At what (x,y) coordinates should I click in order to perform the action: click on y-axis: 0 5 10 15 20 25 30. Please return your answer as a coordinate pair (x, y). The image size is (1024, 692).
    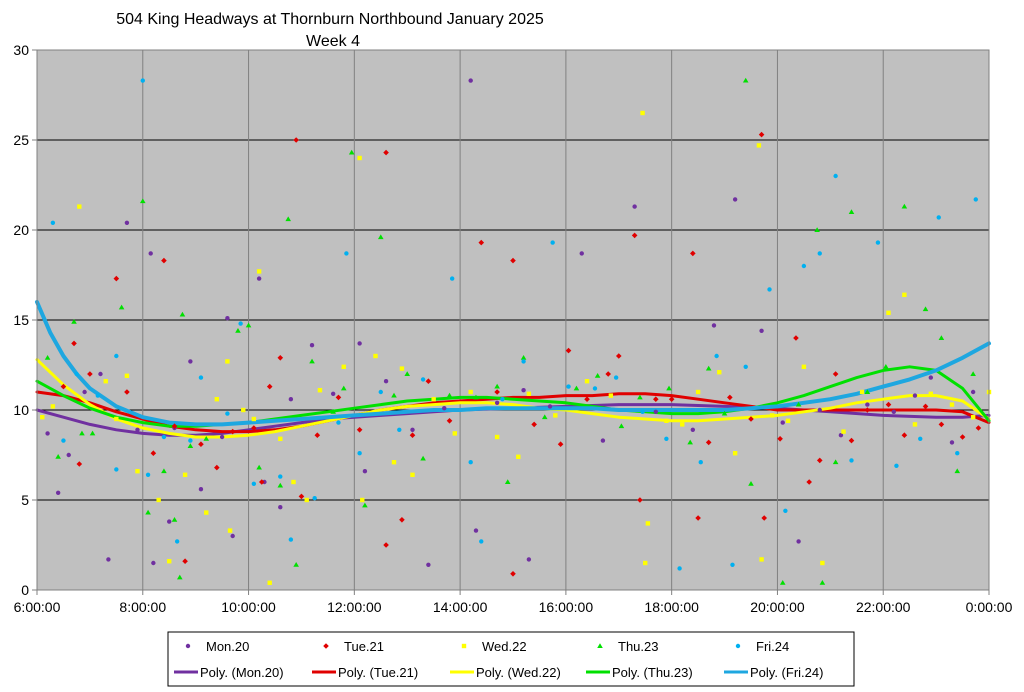
    Looking at the image, I should click on (25, 320).